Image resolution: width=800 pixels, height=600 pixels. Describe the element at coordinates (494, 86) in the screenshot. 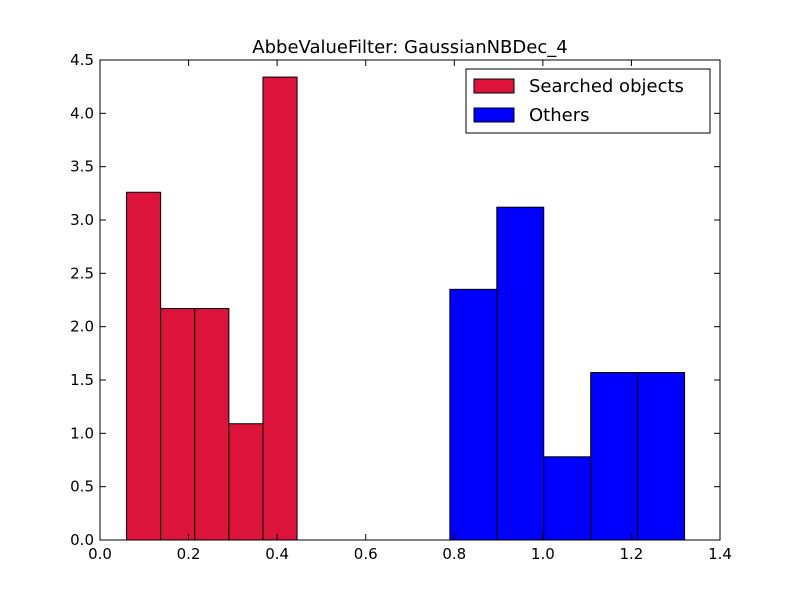

I see `legend-swatch-searched` at that location.